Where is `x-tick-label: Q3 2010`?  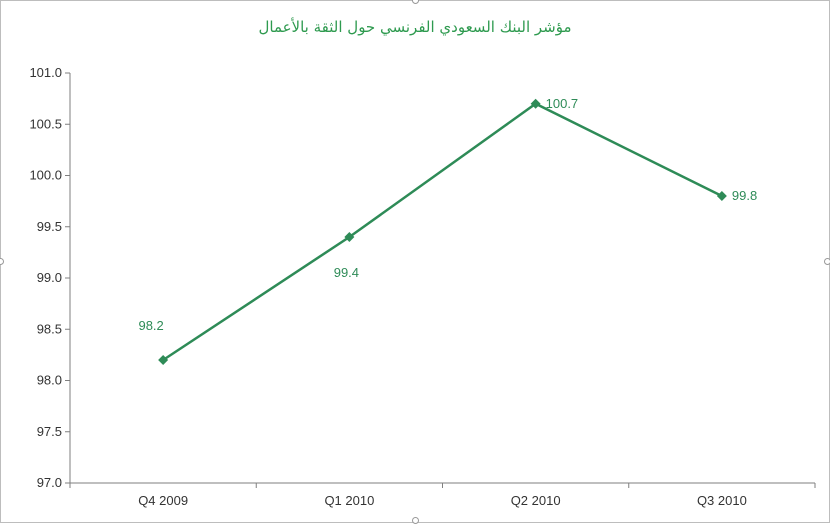
x-tick-label: Q3 2010 is located at coordinates (722, 500).